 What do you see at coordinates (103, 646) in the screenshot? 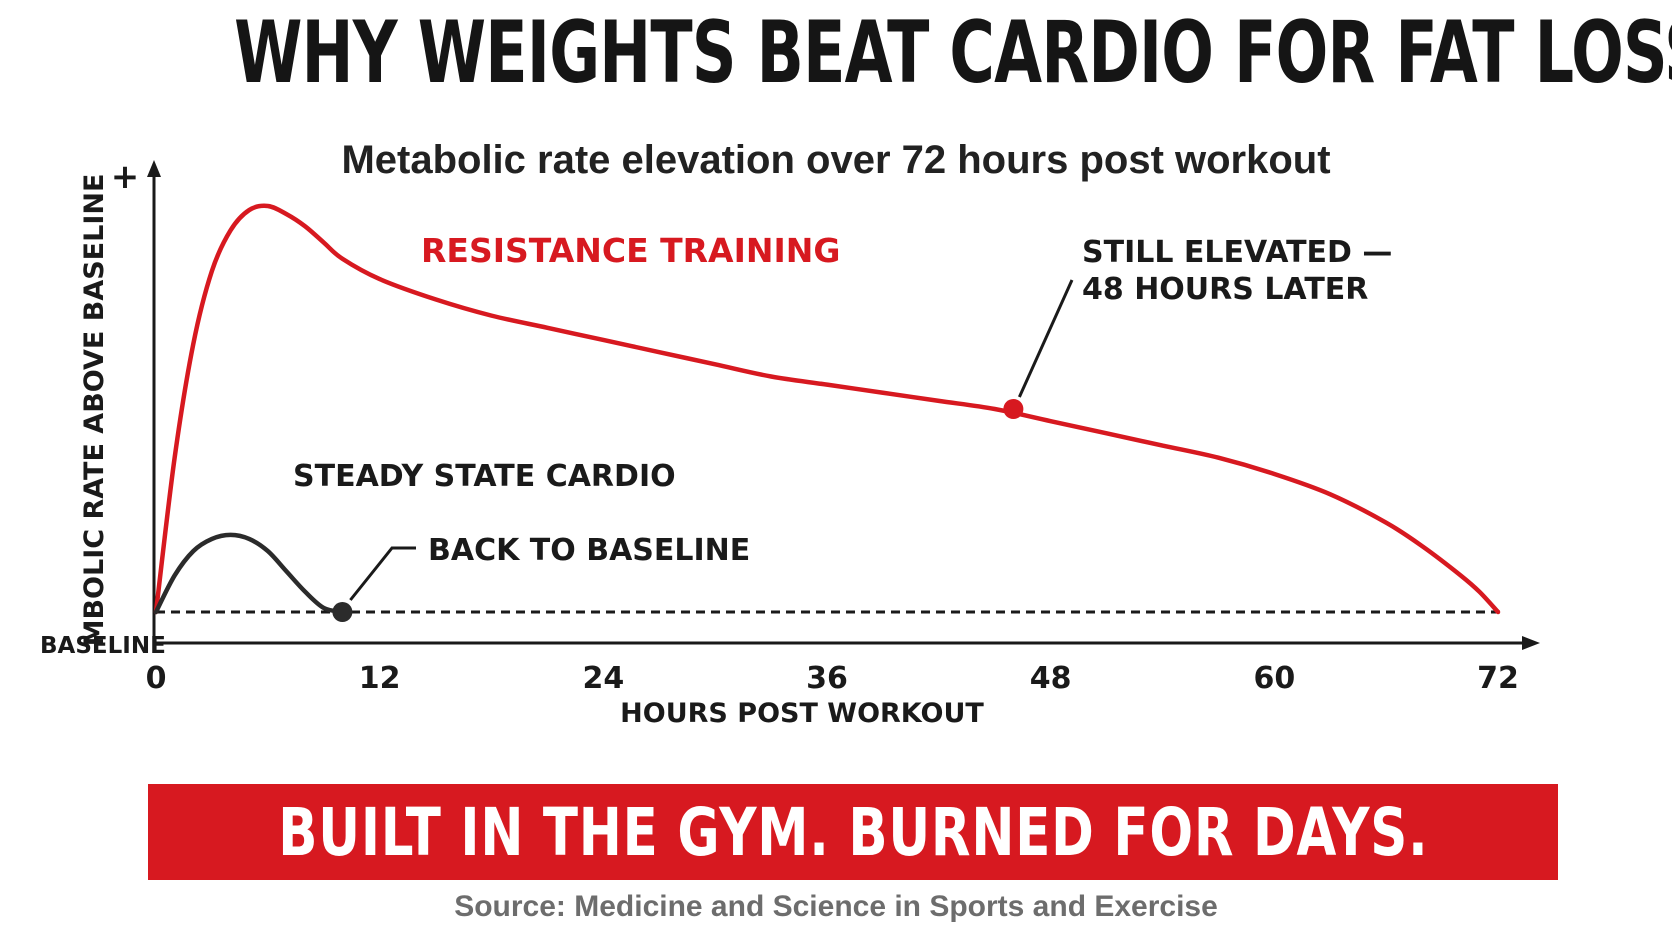
I see `baseline-label: BASELINE` at bounding box center [103, 646].